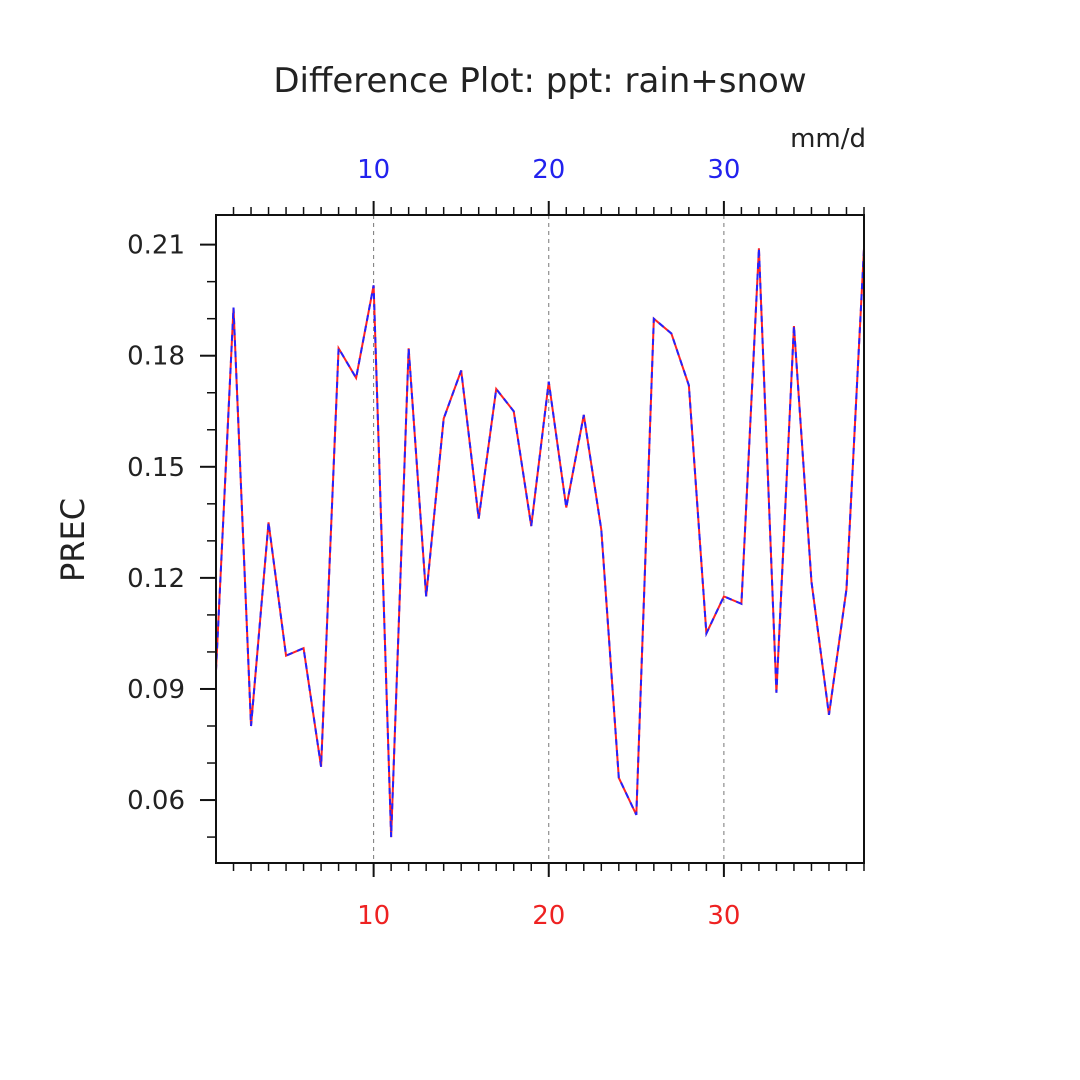 This screenshot has height=1080, width=1080. I want to click on x-tick-label-top: 20, so click(548, 170).